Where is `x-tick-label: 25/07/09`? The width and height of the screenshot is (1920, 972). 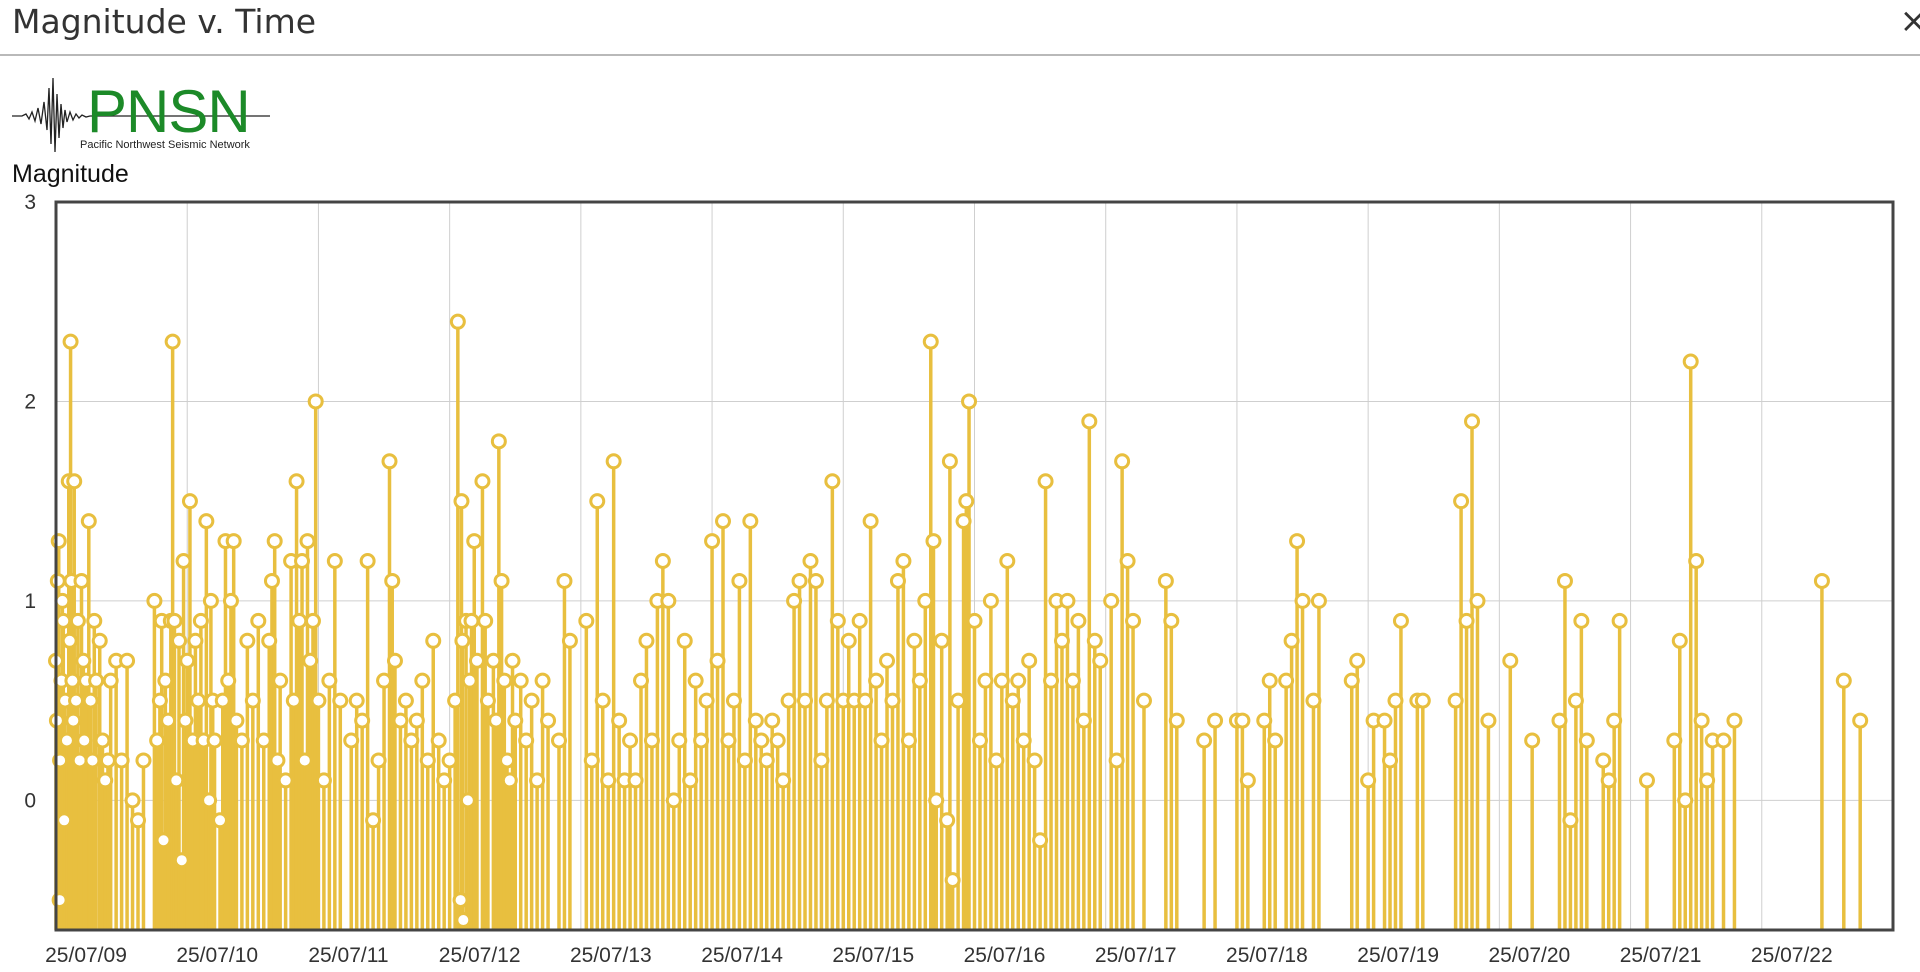 x-tick-label: 25/07/09 is located at coordinates (86, 955).